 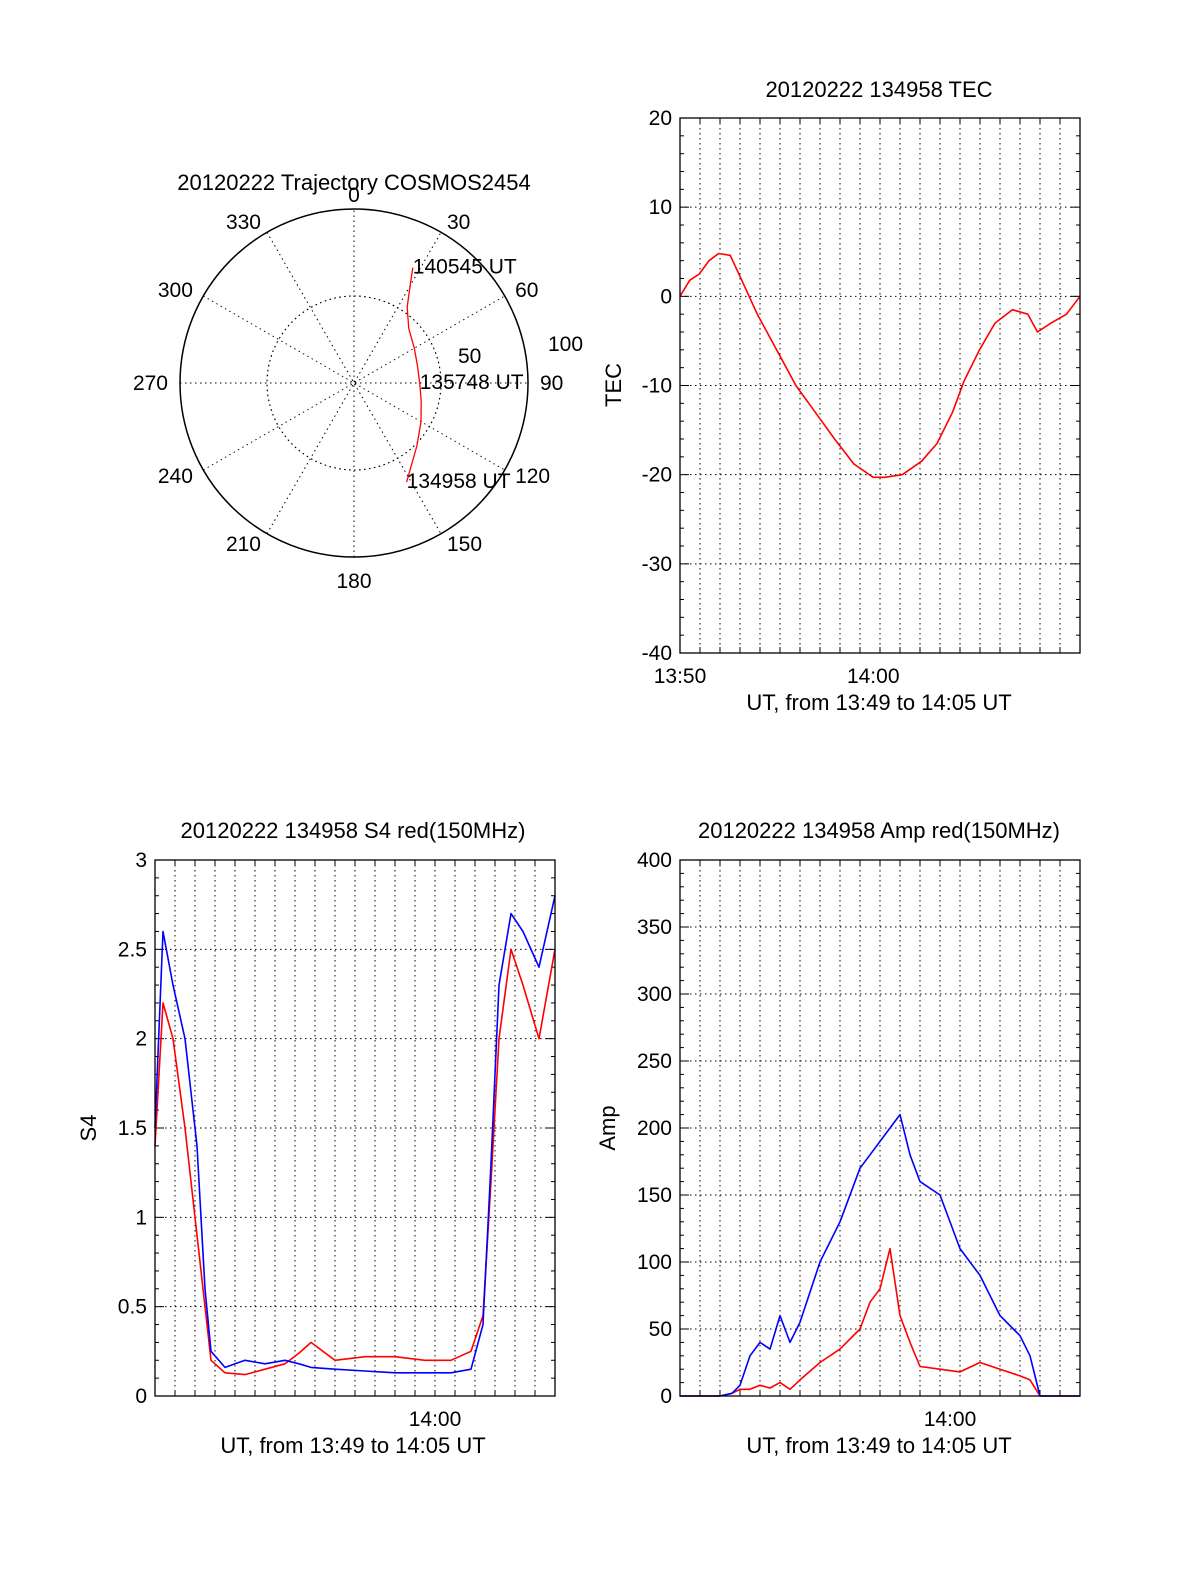 What do you see at coordinates (878, 702) in the screenshot?
I see `tec-xlabel: UT, from 13:49 to 14:05 UT` at bounding box center [878, 702].